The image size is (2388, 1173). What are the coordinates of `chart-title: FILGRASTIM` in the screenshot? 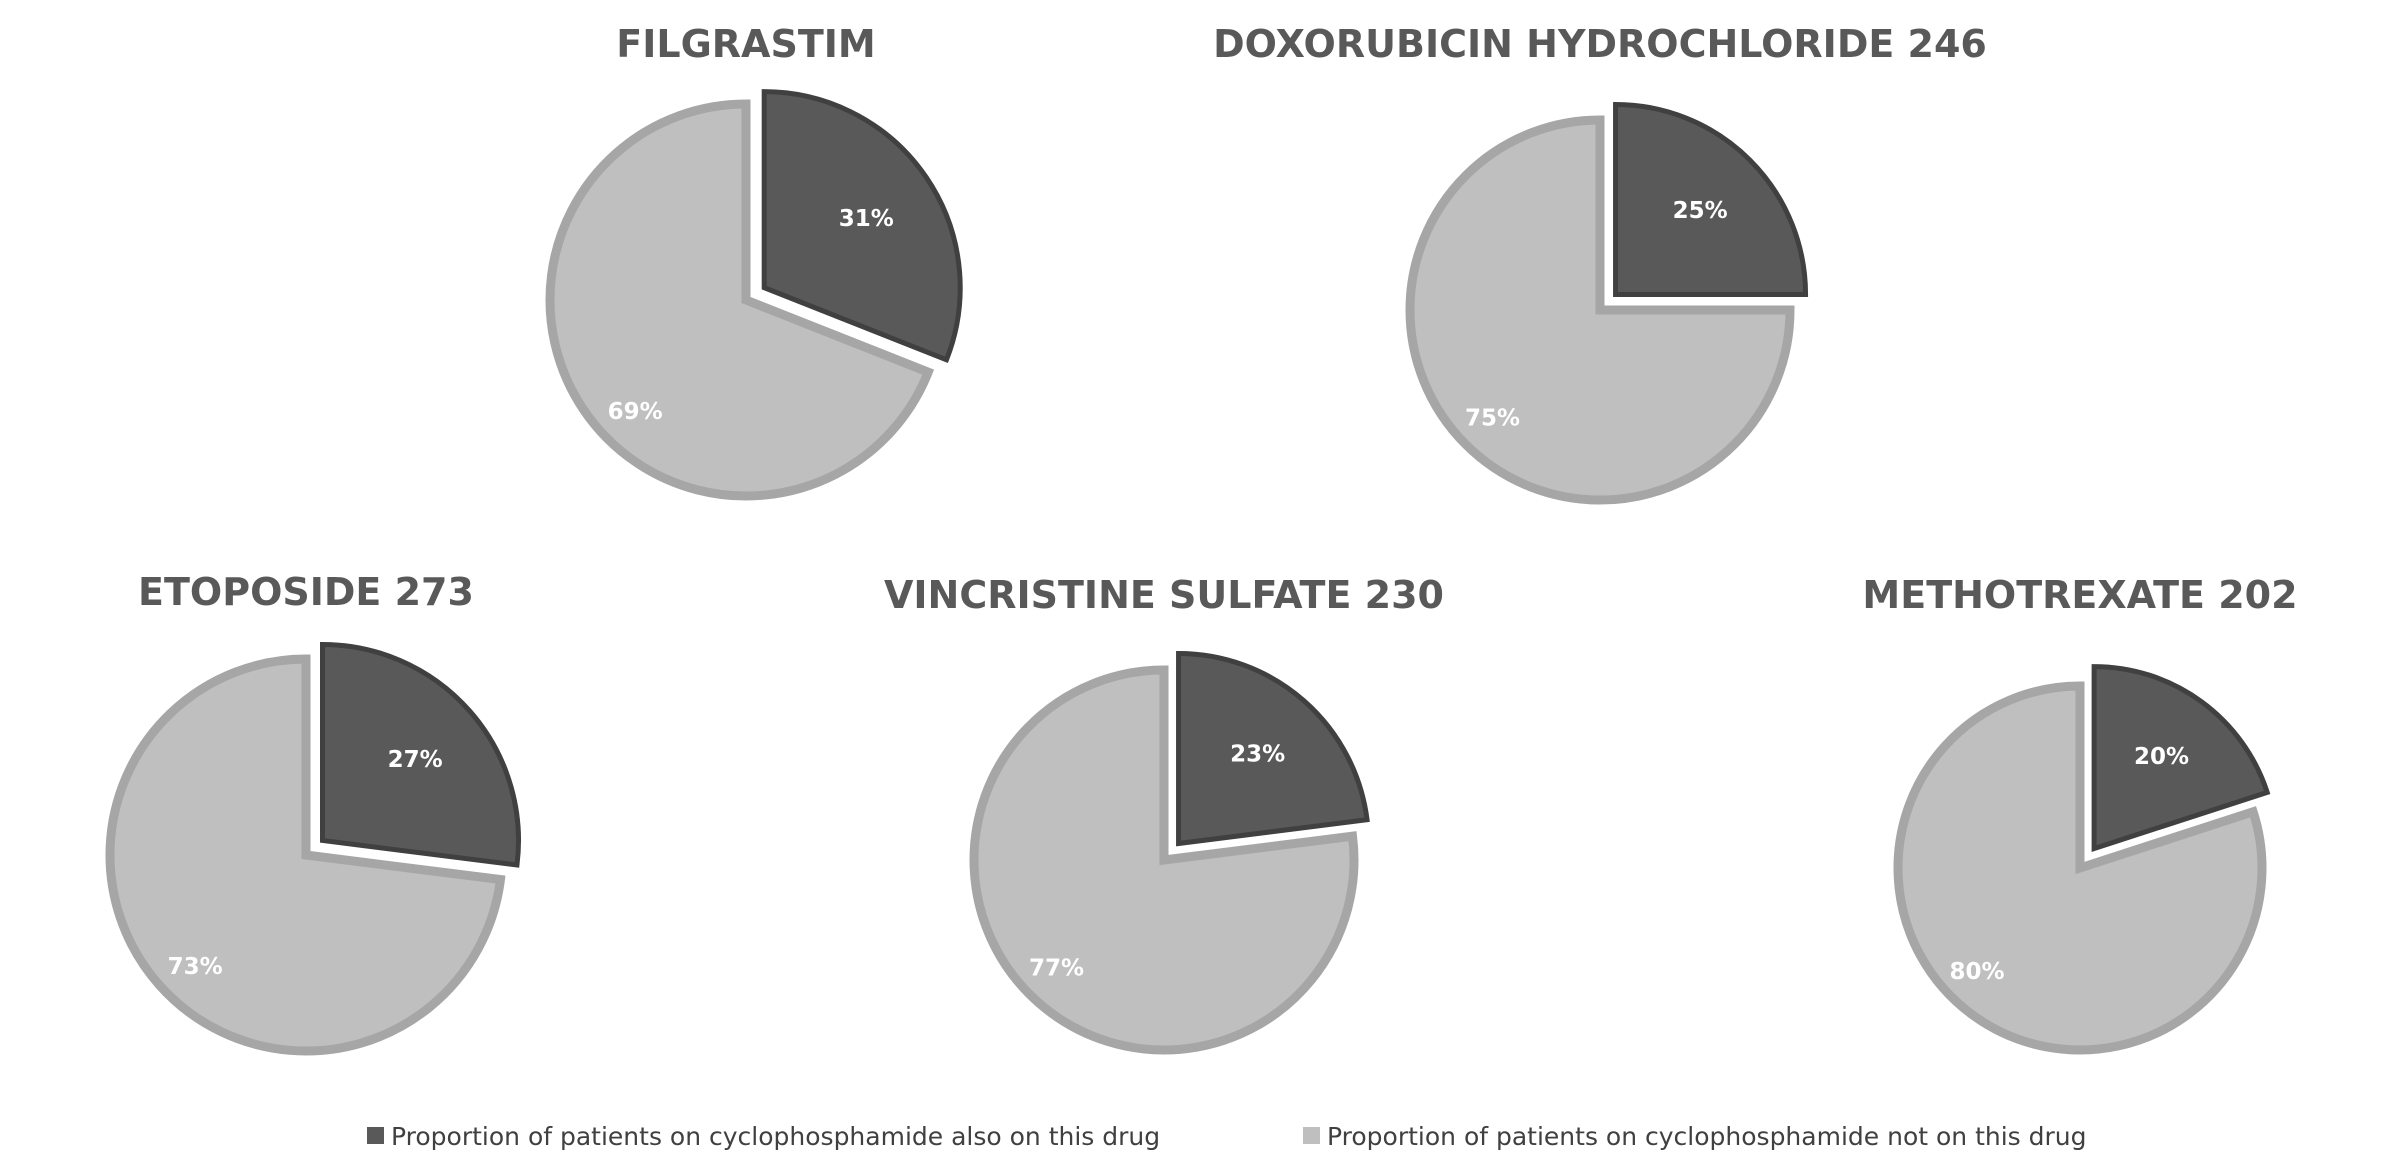 It's located at (745, 44).